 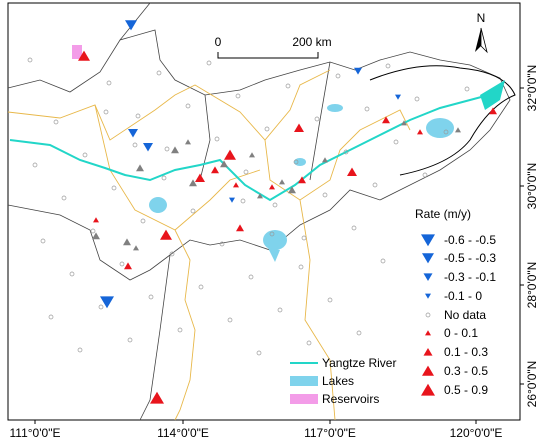 I want to click on latitude-label: 26°0'0"N, so click(x=532, y=384).